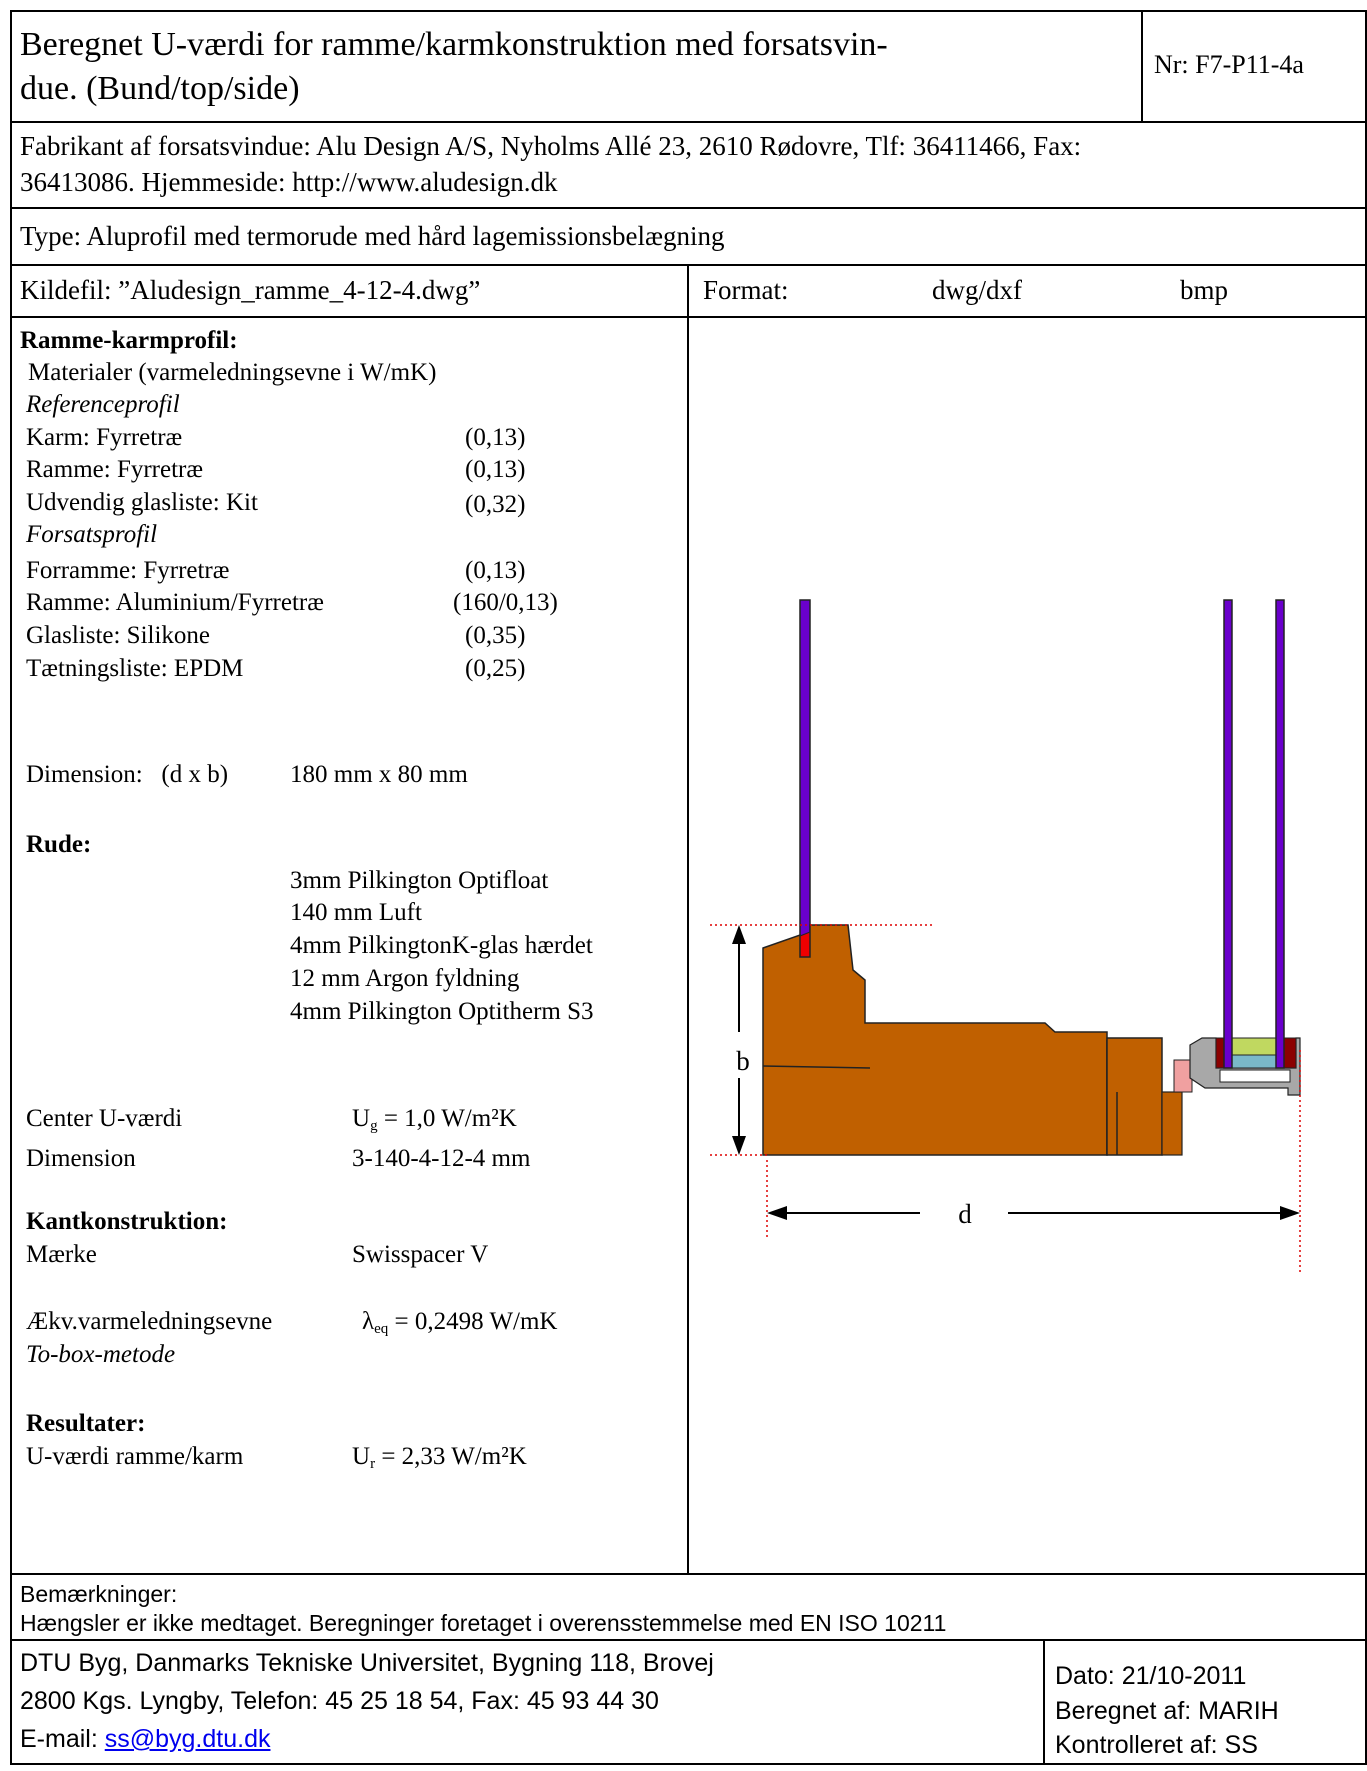 This screenshot has width=1367, height=1771. What do you see at coordinates (127, 570) in the screenshot?
I see `material-name: Forramme: Fyrretræ` at bounding box center [127, 570].